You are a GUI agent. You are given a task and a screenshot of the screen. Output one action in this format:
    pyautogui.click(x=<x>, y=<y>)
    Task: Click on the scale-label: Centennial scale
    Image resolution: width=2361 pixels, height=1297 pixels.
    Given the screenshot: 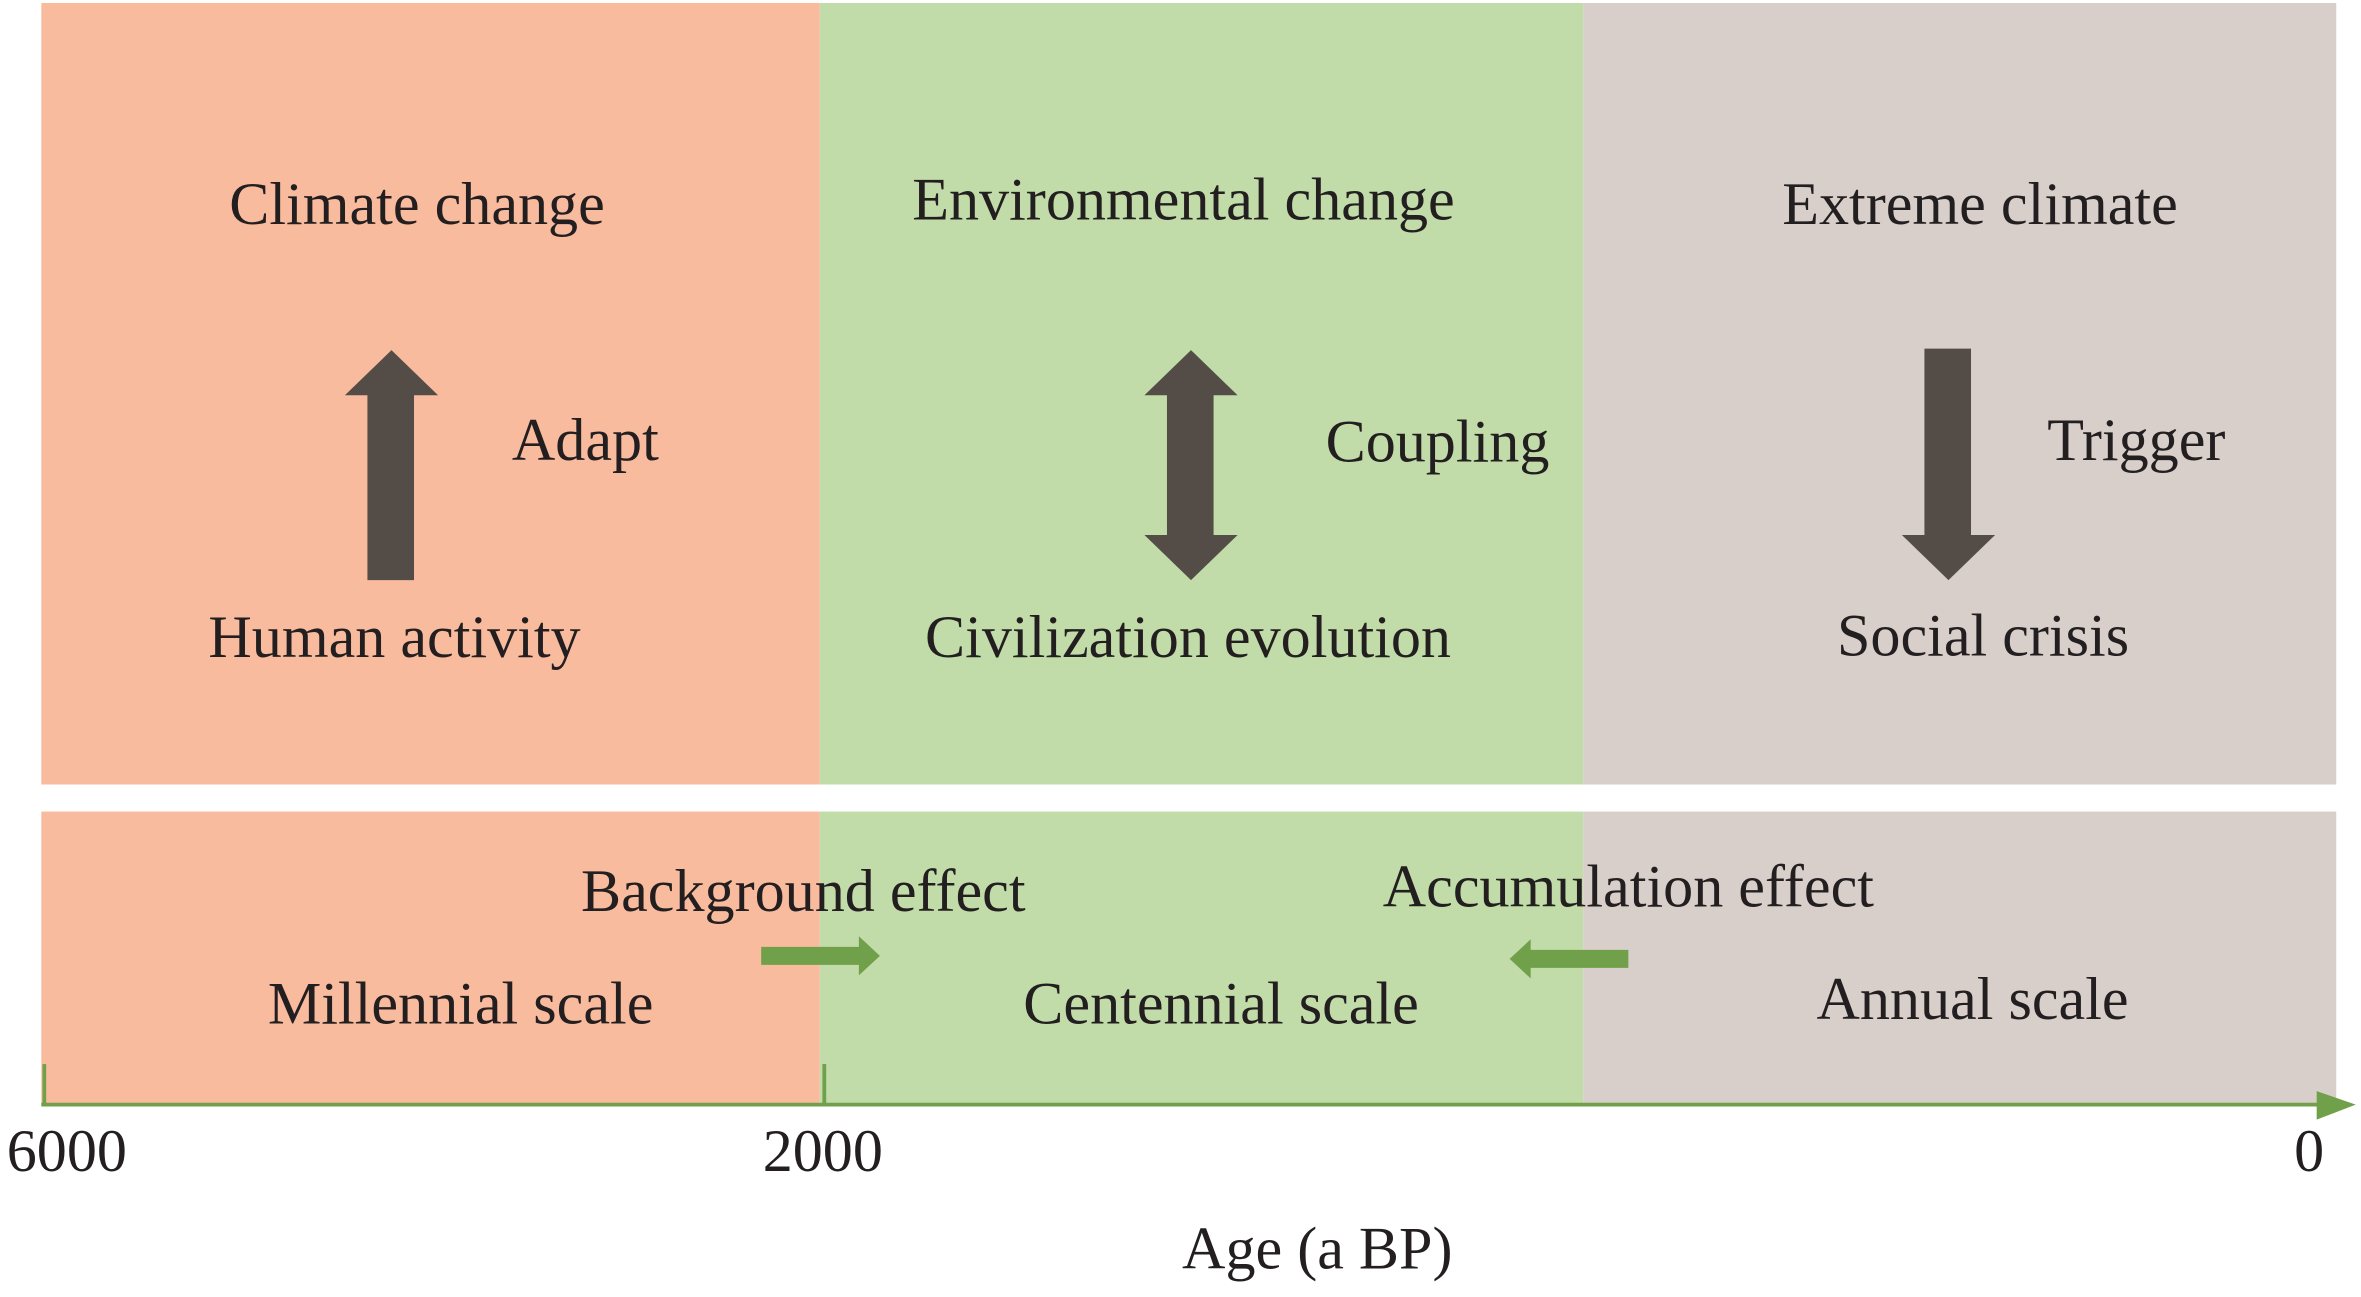 What is the action you would take?
    pyautogui.click(x=1221, y=1004)
    